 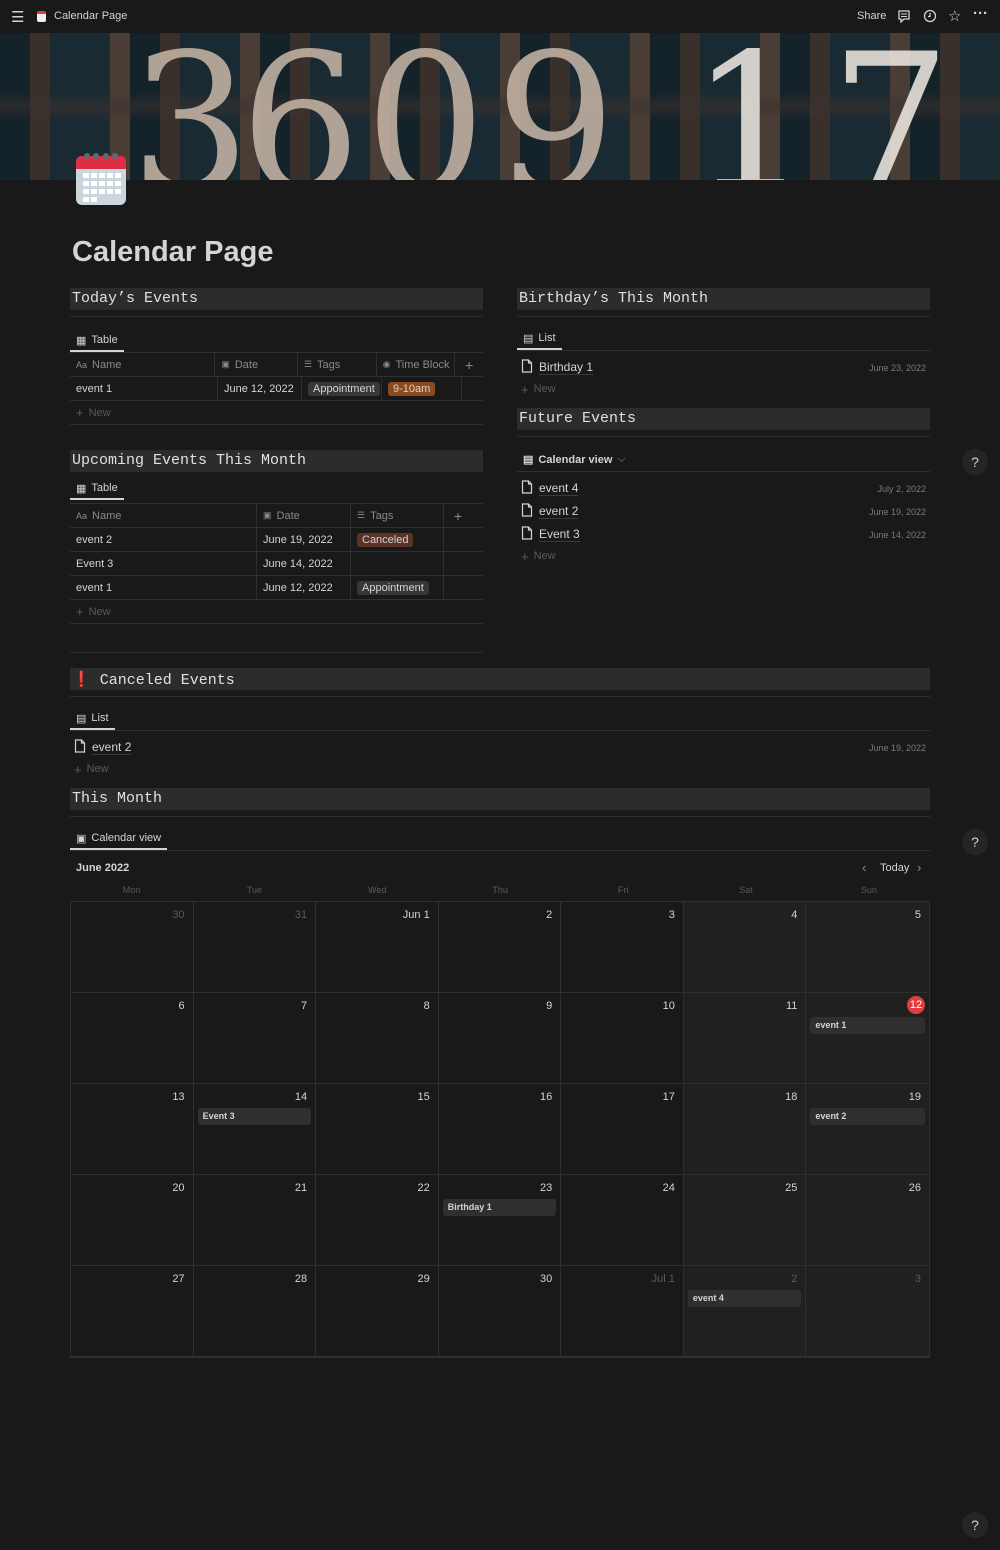 I want to click on calendar-day-cell: Jul 1, so click(x=622, y=1311).